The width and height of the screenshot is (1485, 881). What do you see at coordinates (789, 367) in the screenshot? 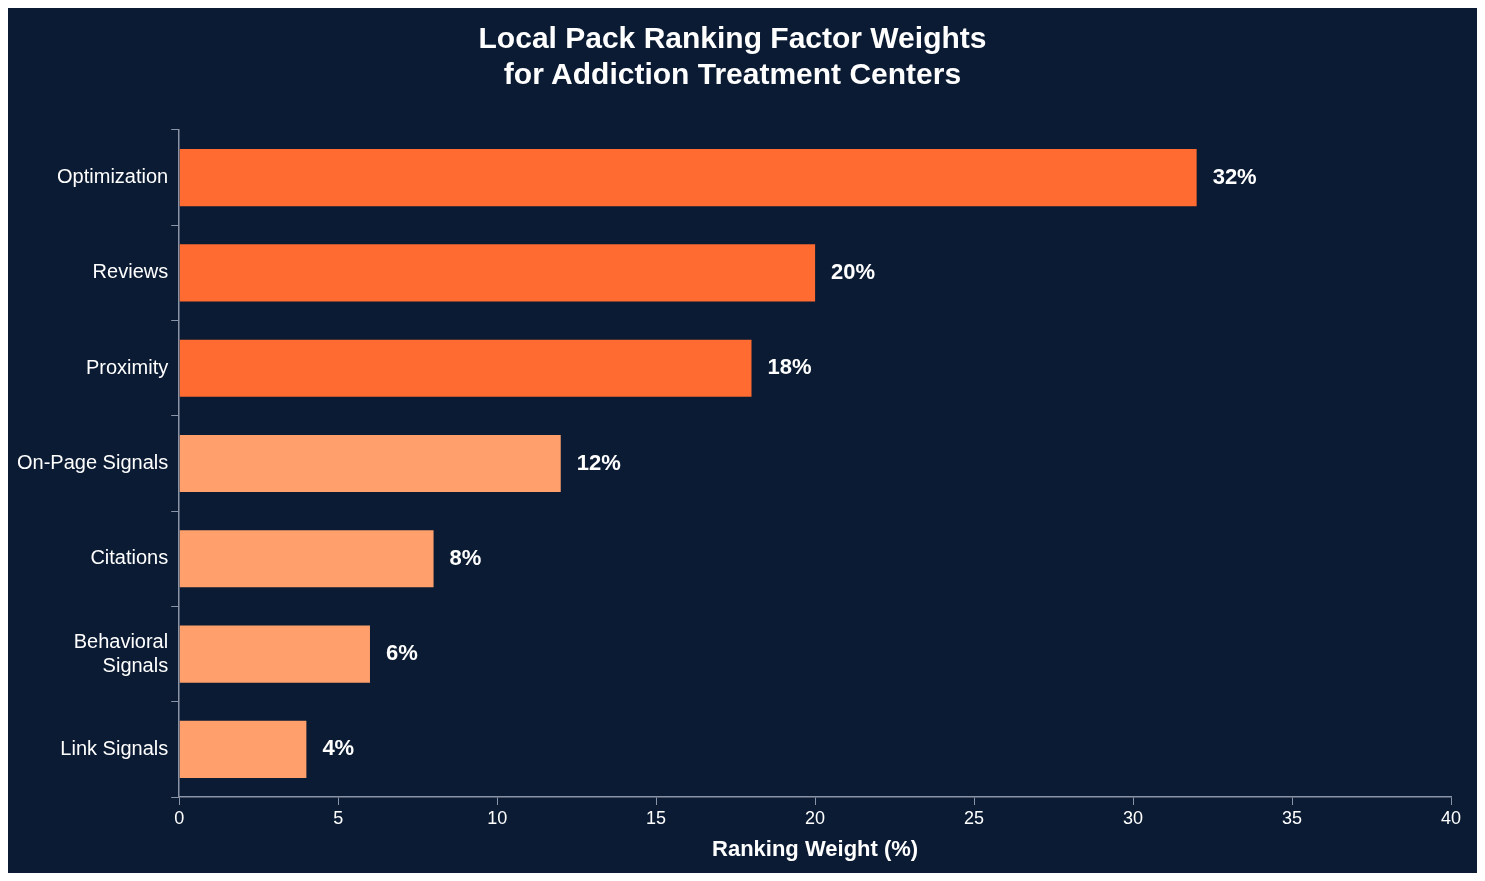
I see `data-label: 18%` at bounding box center [789, 367].